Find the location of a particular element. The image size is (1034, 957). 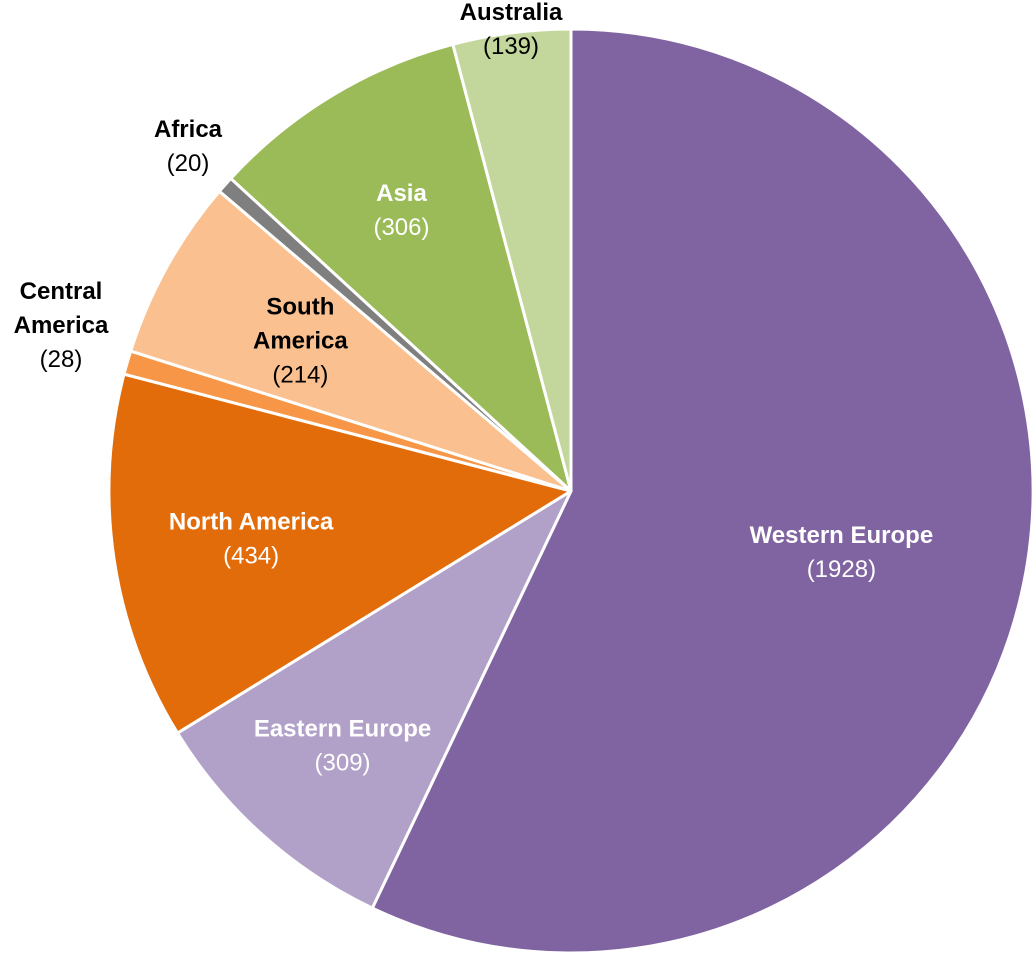

label-name-north-america: North America is located at coordinates (251, 522).